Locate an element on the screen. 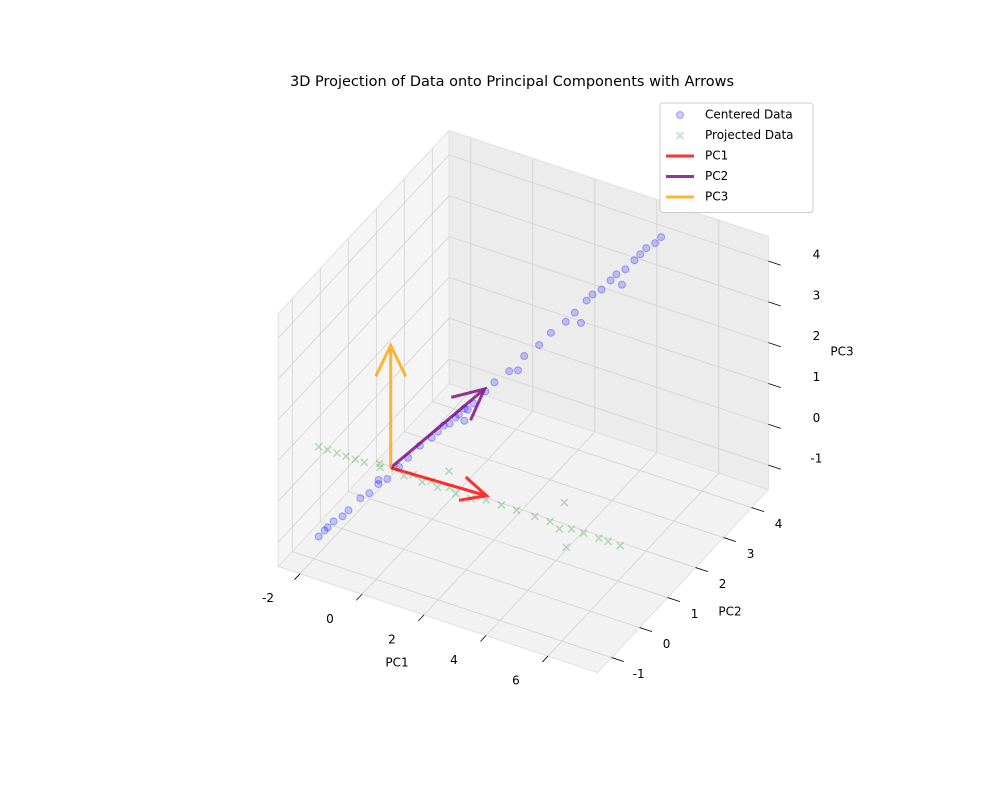  z-tick-label: 1 is located at coordinates (817, 377).